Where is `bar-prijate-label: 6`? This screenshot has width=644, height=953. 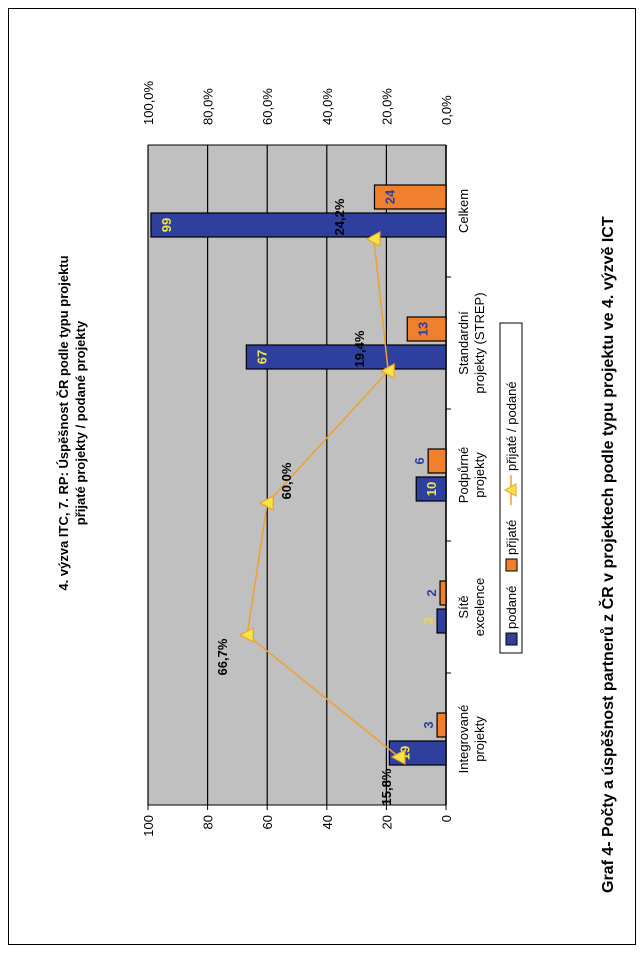 bar-prijate-label: 6 is located at coordinates (419, 460).